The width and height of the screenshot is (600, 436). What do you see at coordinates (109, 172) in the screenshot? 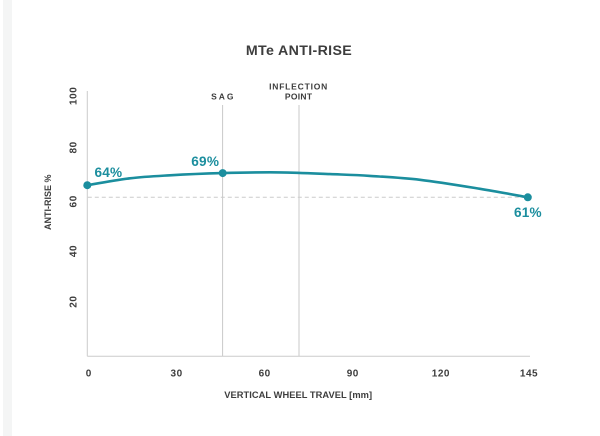
I see `svg-text: 64%` at bounding box center [109, 172].